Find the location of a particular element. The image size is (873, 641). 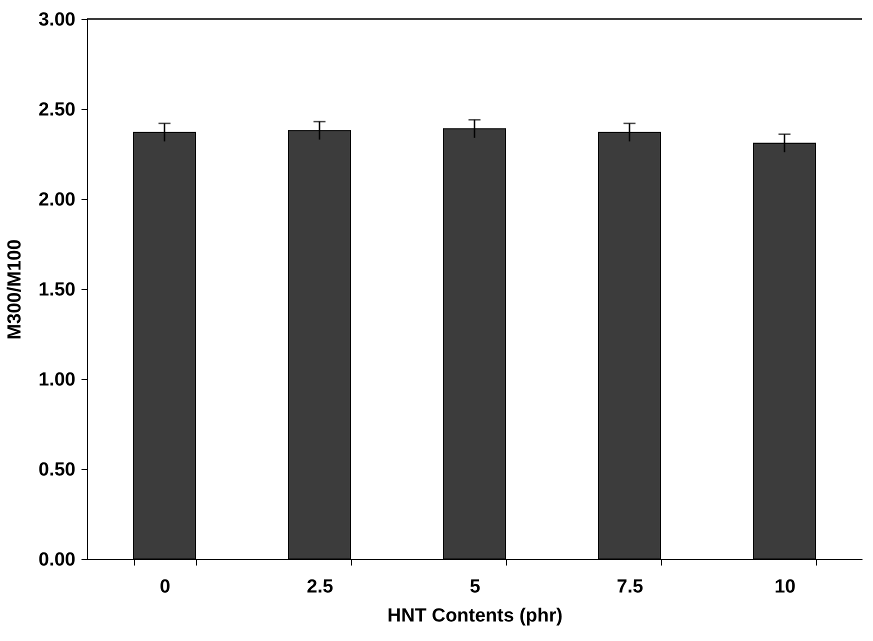

y-tick-label: 0.00 is located at coordinates (57, 560).